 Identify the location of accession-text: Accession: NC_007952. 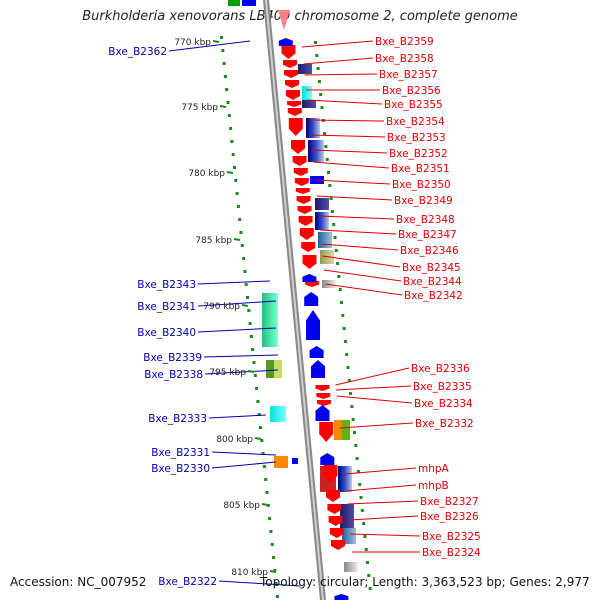
(78, 582).